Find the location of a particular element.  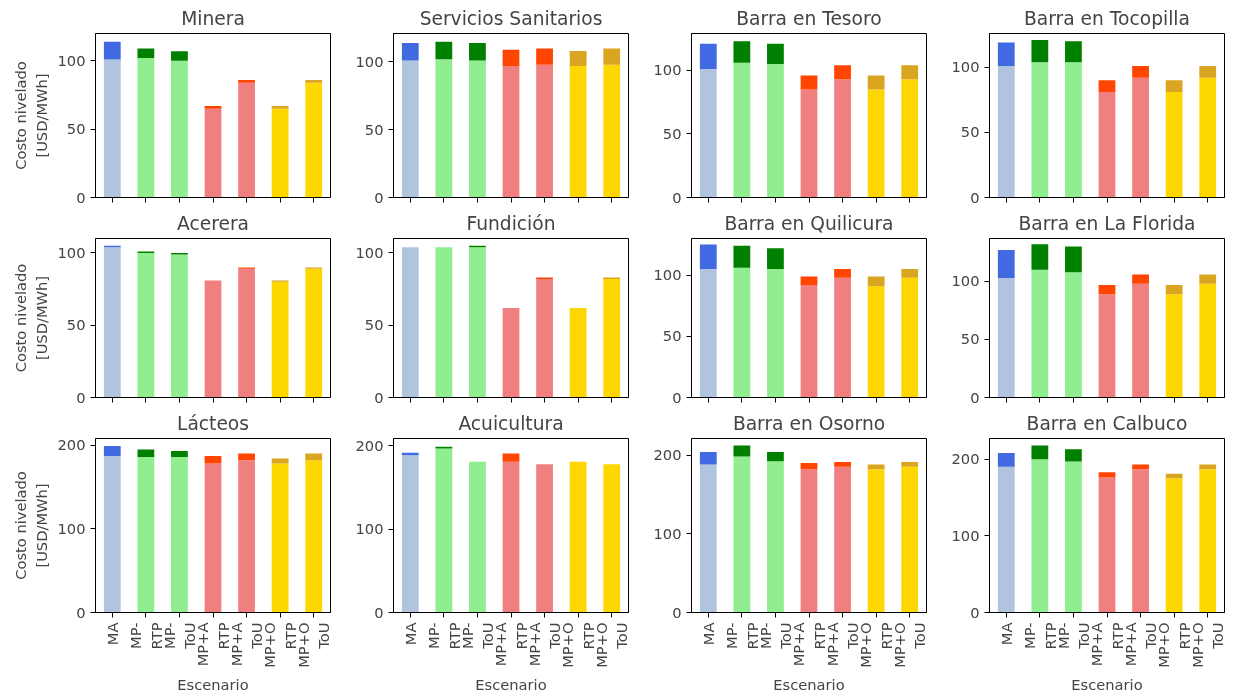

chart-title: Barra en Calbuco is located at coordinates (1107, 423).